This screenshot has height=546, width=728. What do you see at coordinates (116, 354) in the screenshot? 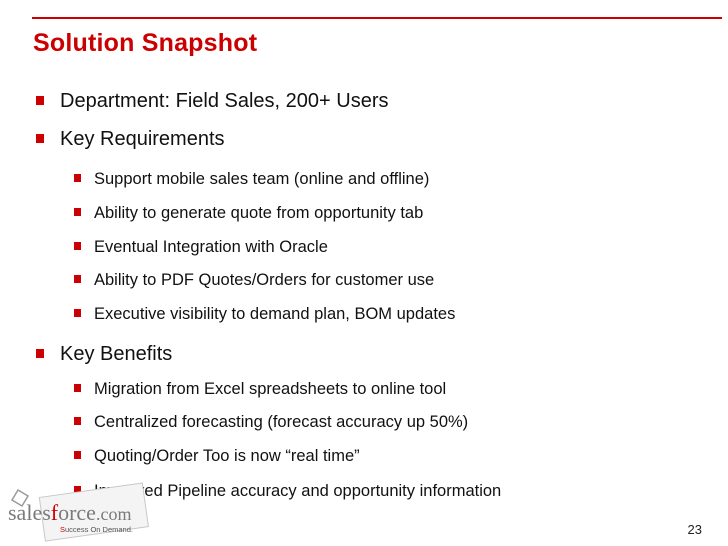
I see `bullet-text: Key Benefits` at bounding box center [116, 354].